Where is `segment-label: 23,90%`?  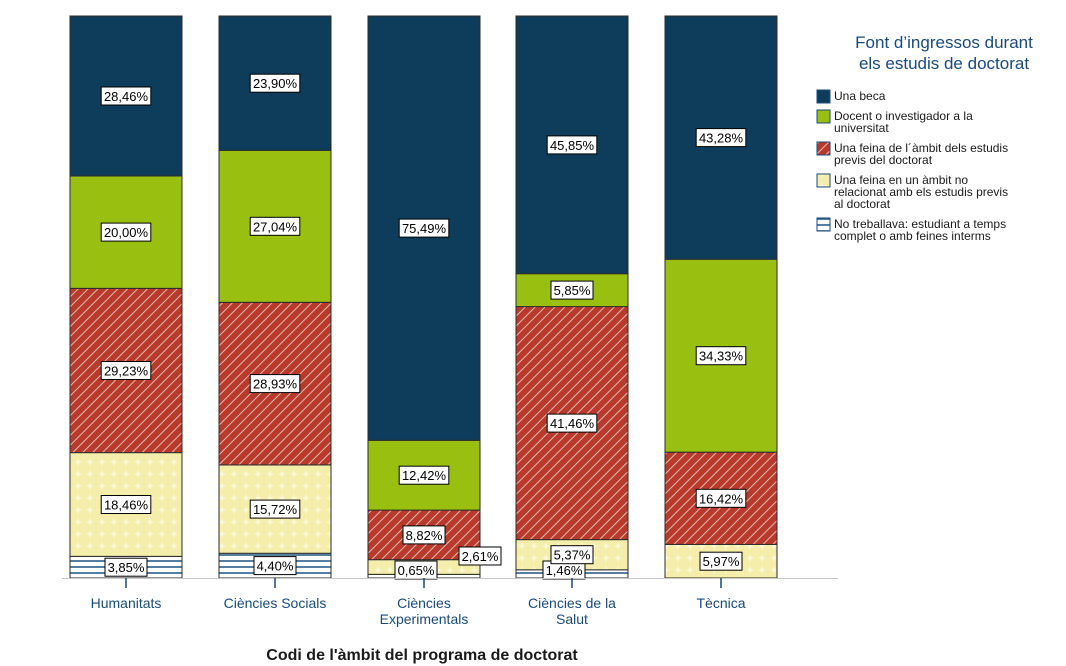 segment-label: 23,90% is located at coordinates (275, 83).